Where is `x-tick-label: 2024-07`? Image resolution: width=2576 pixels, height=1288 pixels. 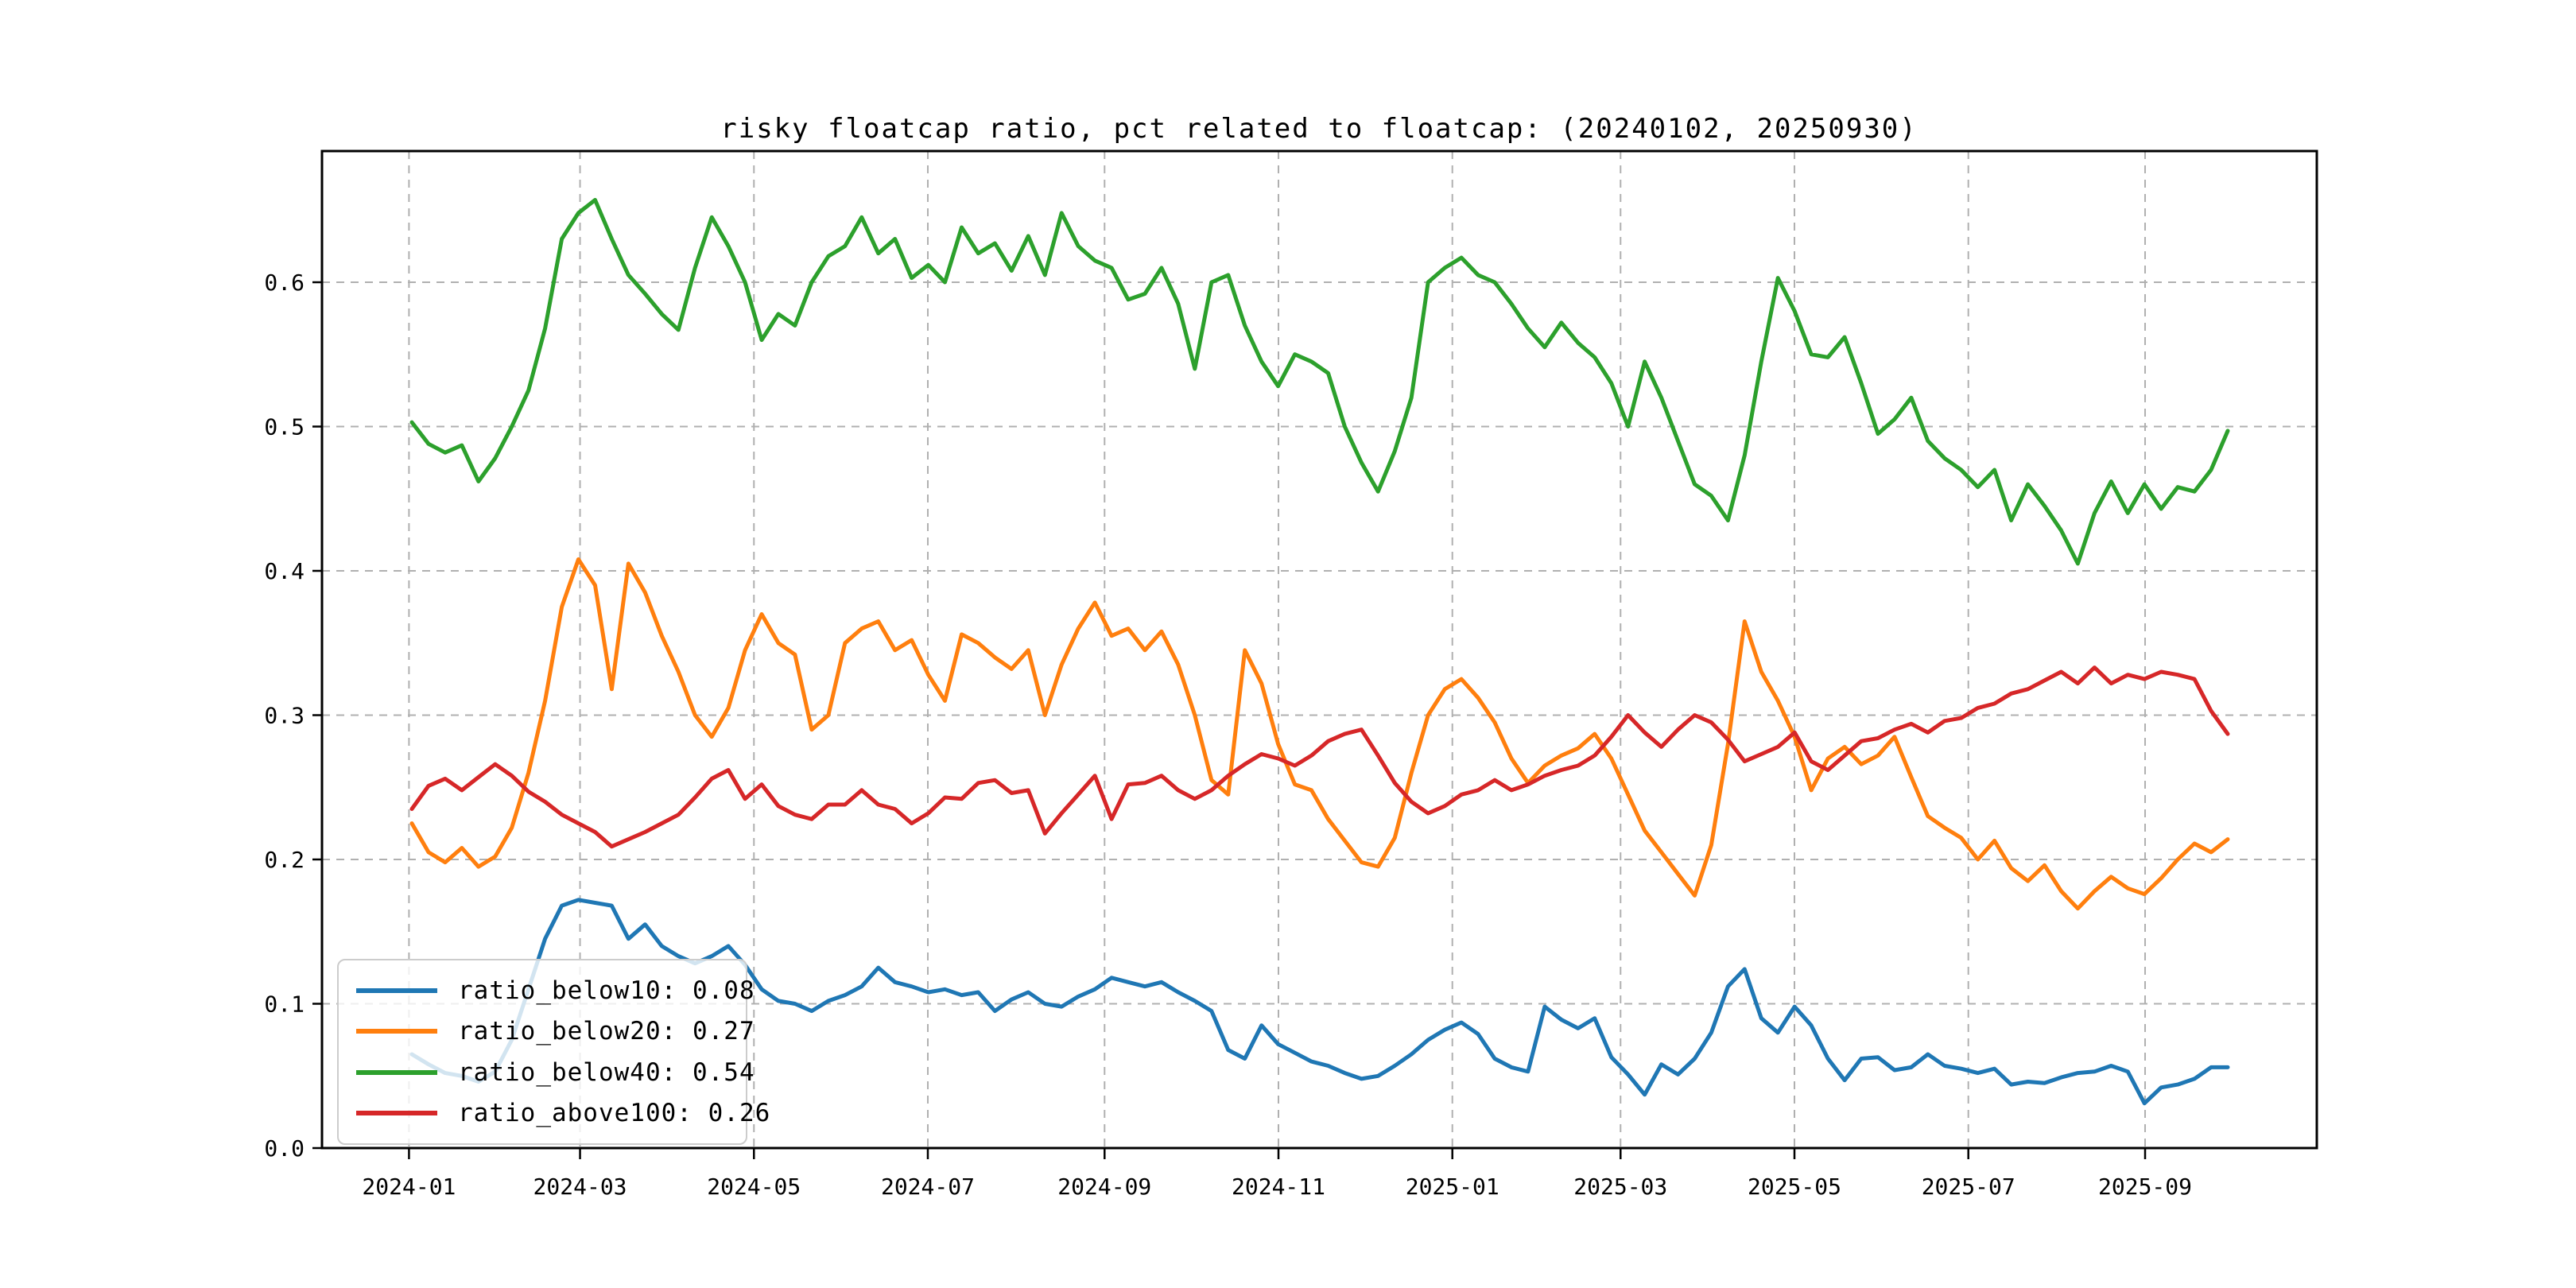
x-tick-label: 2024-07 is located at coordinates (928, 1187).